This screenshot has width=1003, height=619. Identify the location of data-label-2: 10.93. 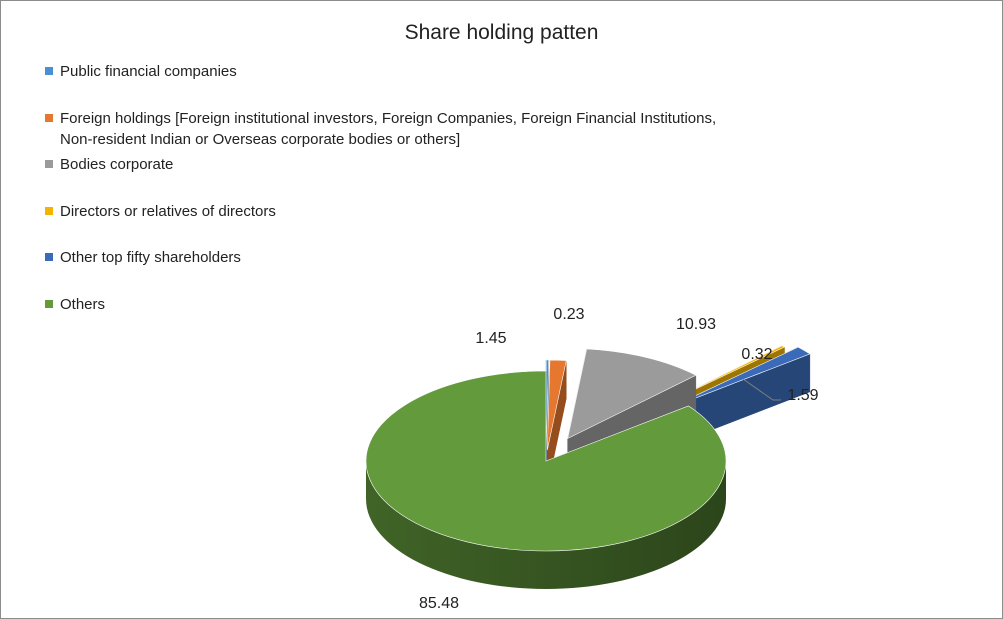
(696, 324).